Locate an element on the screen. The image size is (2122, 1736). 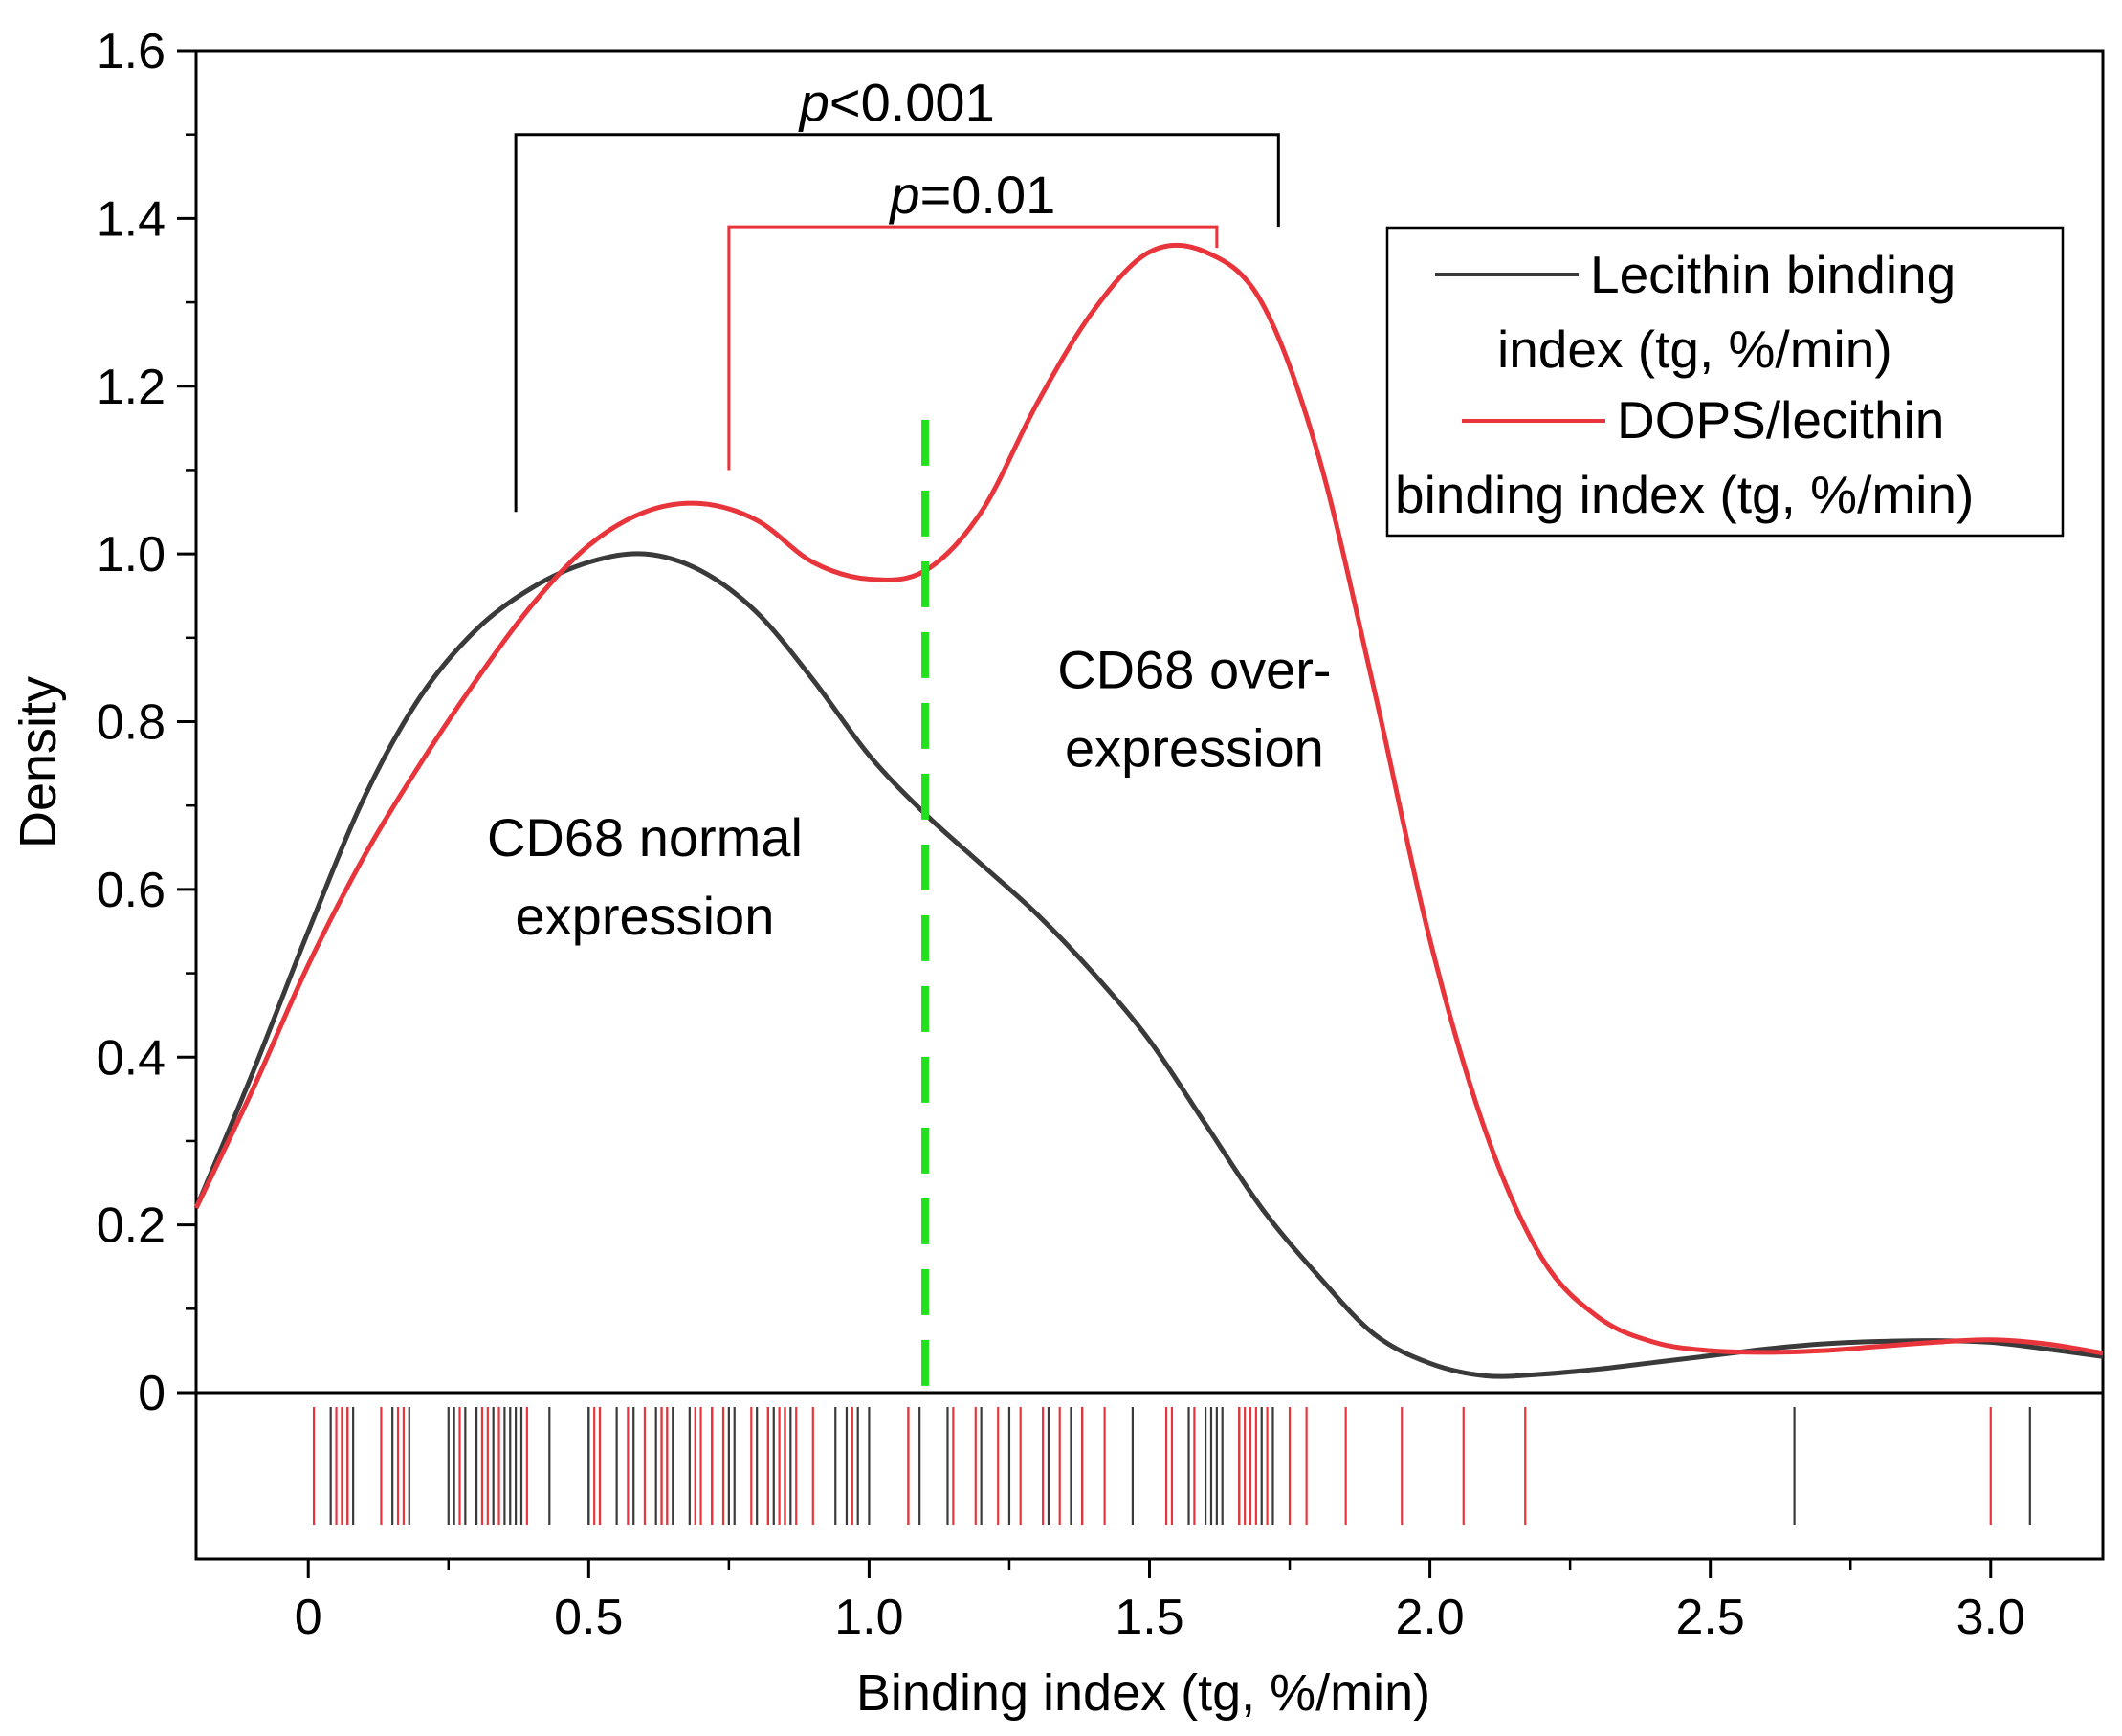
x-tick-label: 3.0 is located at coordinates (1990, 1617).